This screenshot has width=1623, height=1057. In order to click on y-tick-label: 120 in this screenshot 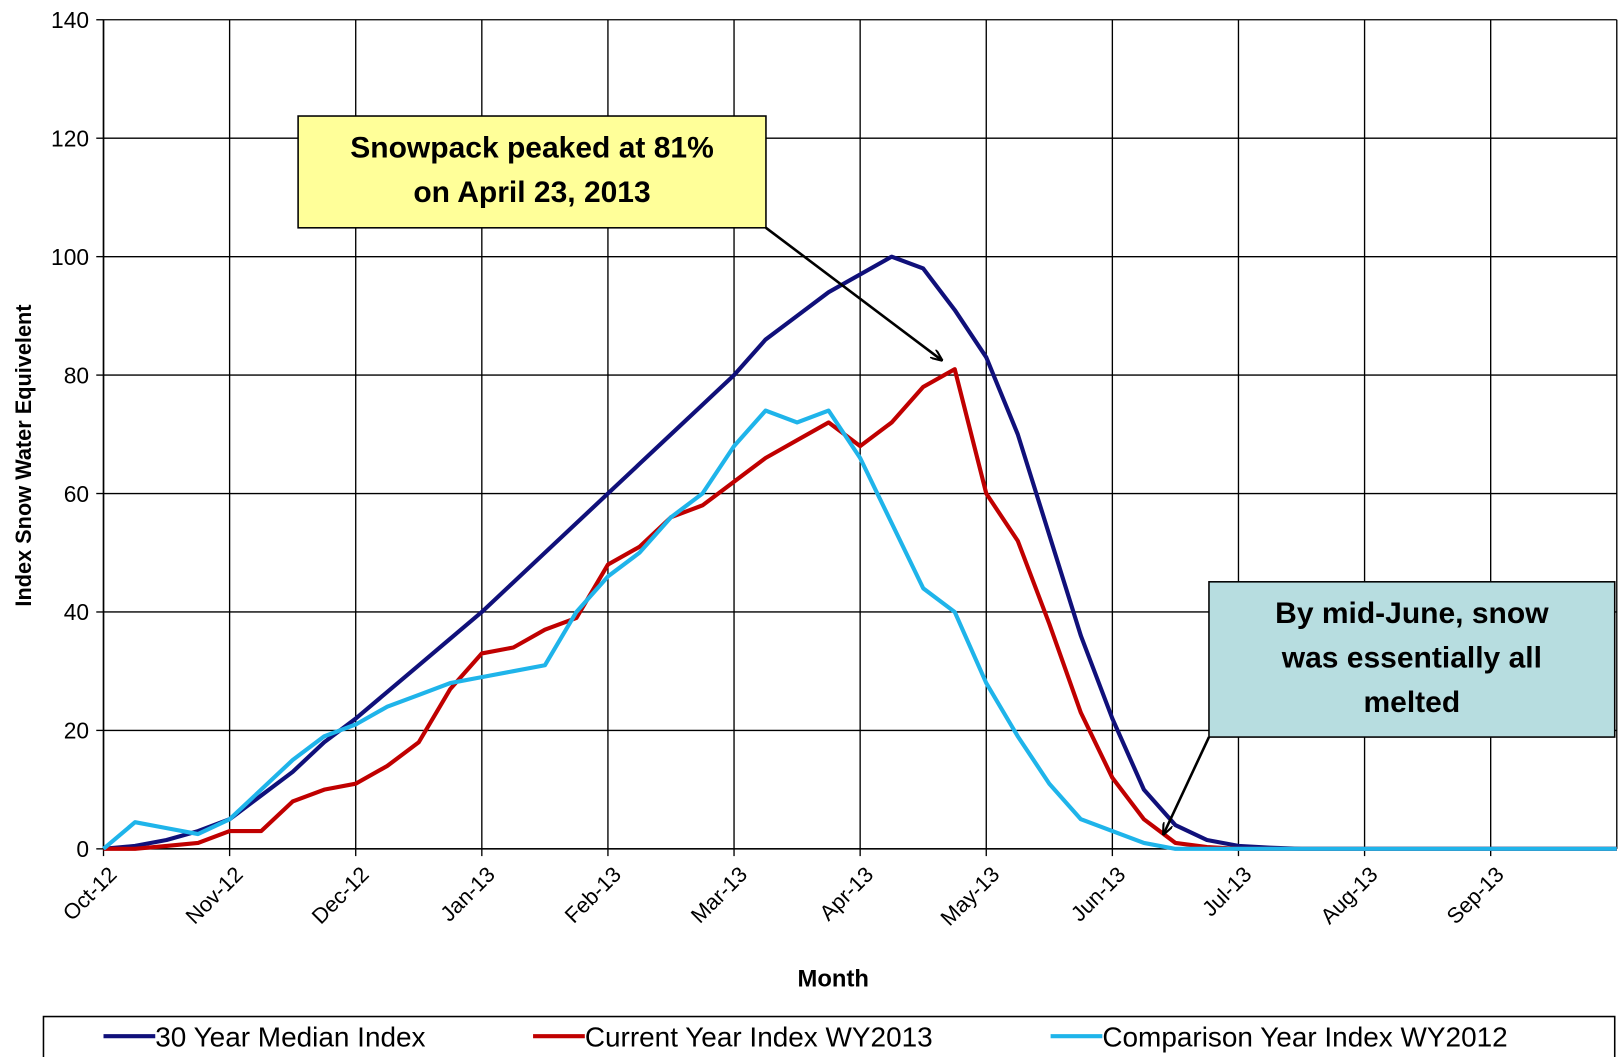, I will do `click(70, 138)`.